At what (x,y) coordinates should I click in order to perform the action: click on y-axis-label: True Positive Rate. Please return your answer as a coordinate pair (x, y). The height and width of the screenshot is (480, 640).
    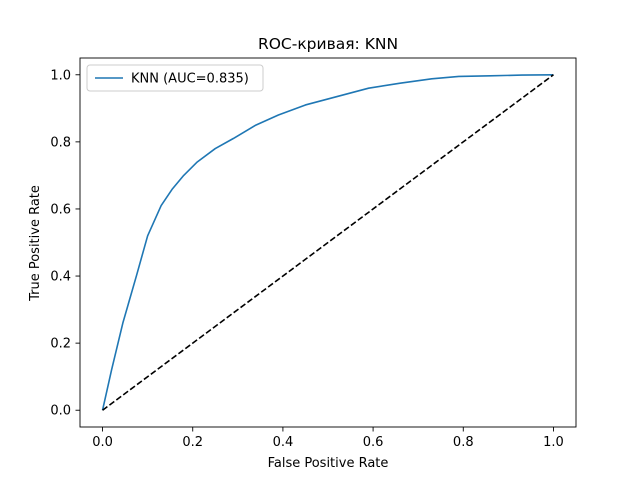
    Looking at the image, I should click on (35, 243).